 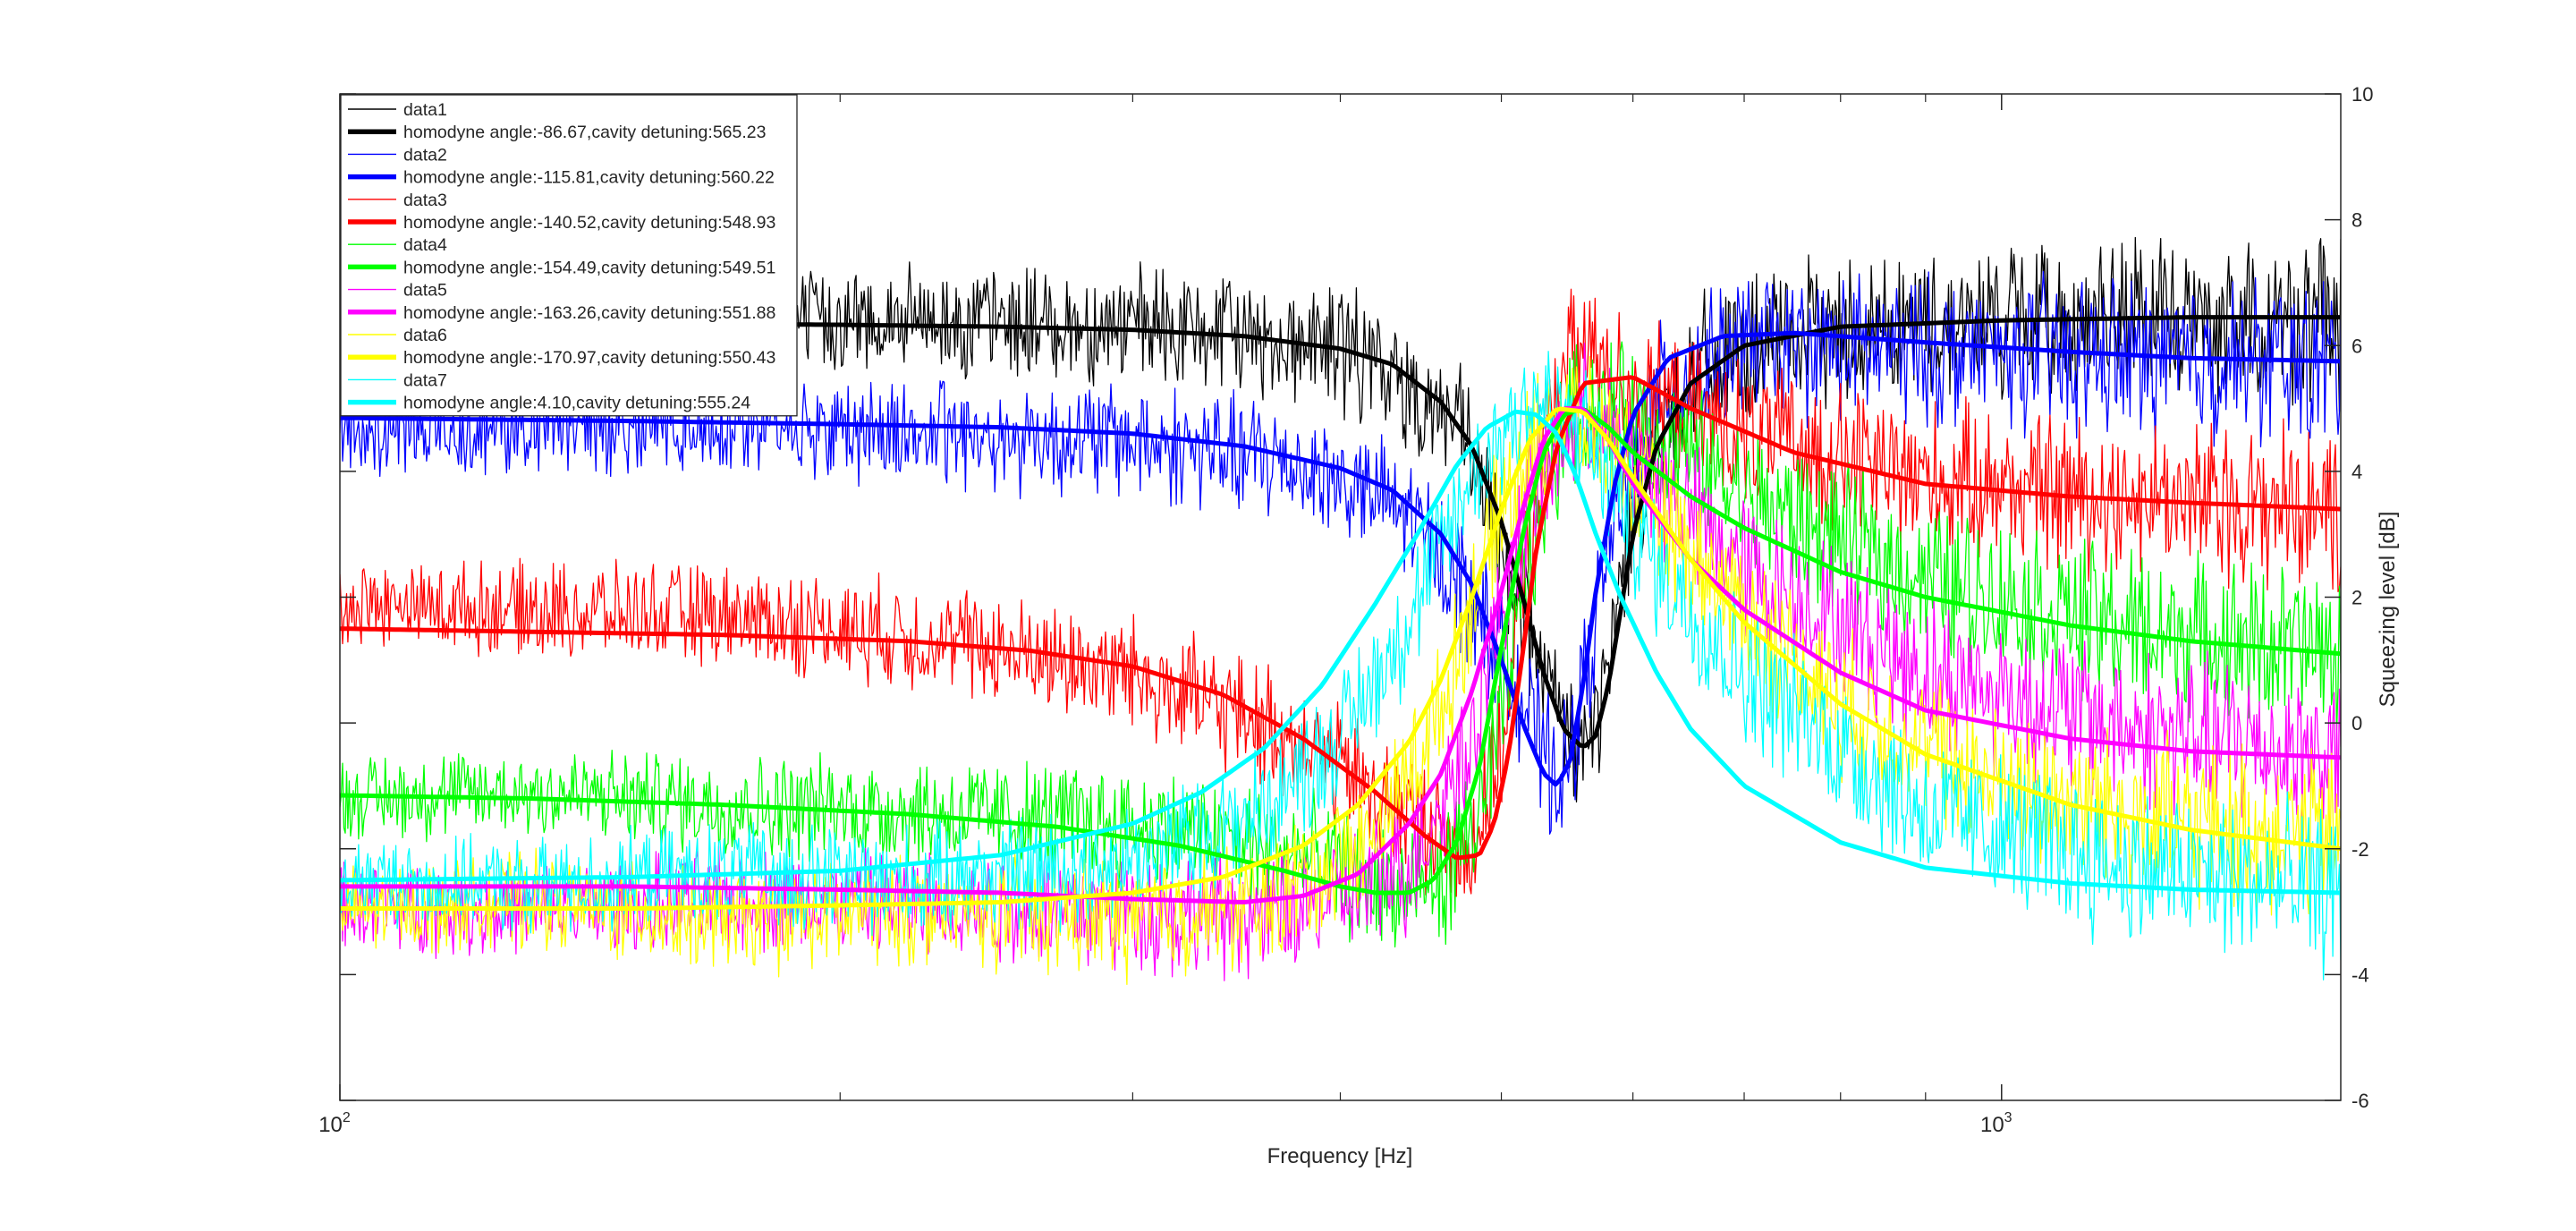 I want to click on y-tick-label: -2, so click(x=2360, y=849).